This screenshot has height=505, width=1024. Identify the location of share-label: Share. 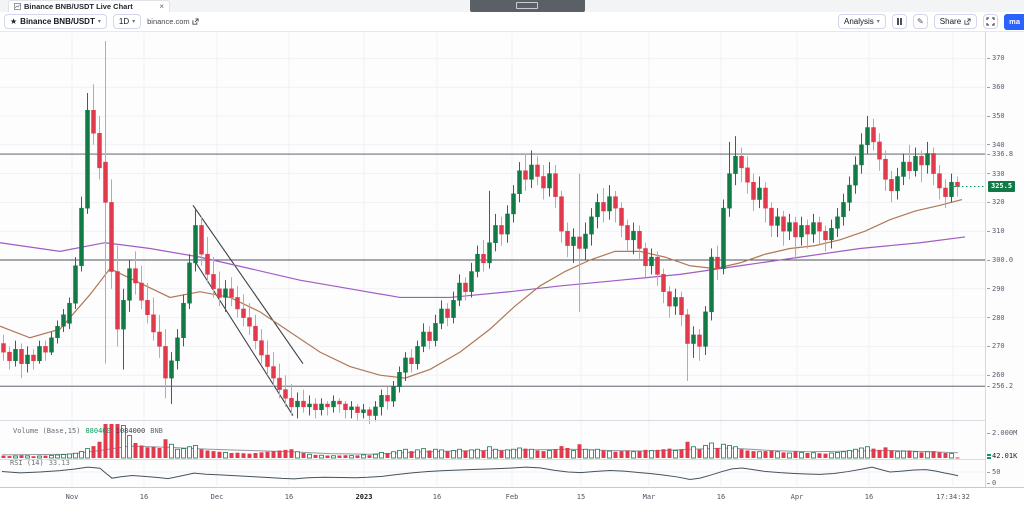
(950, 21).